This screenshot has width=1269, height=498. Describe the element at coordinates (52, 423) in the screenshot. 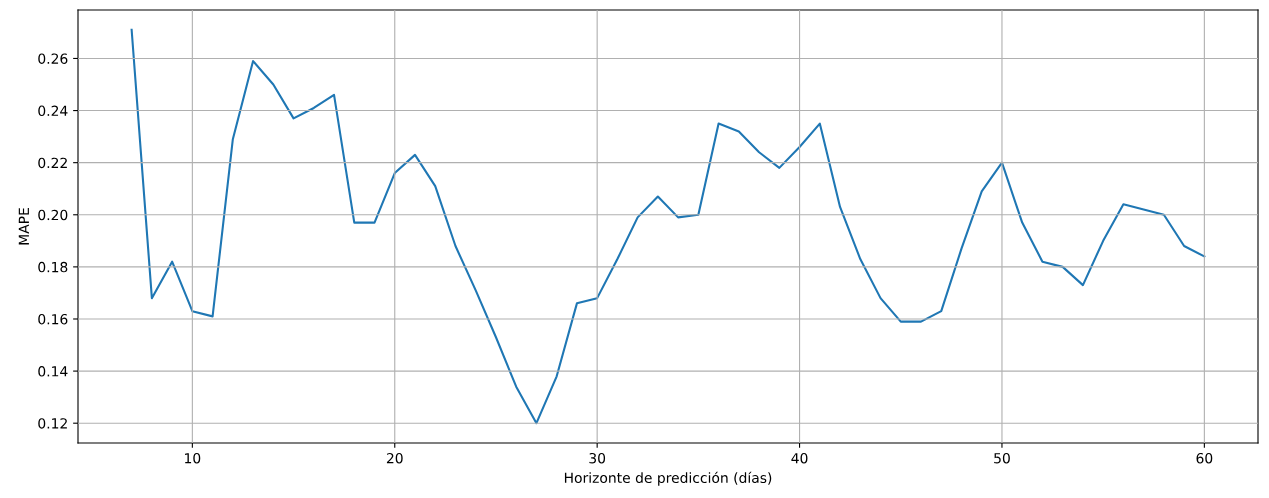

I see `y-tick-label: 0.12` at that location.